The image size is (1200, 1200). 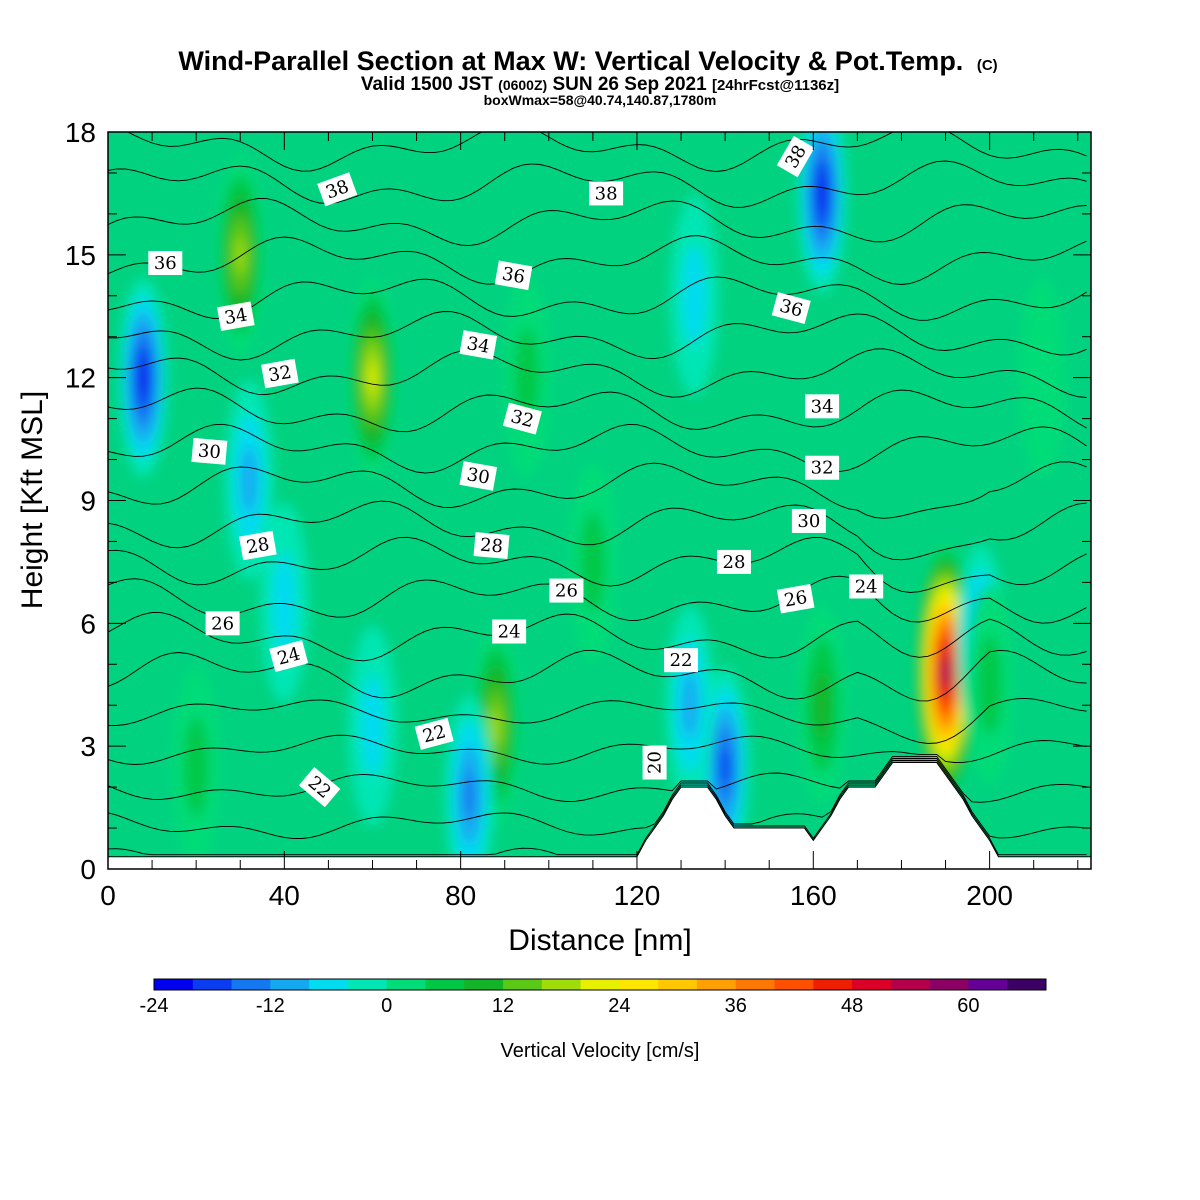 What do you see at coordinates (968, 1006) in the screenshot?
I see `colorbar-tick-60: 60` at bounding box center [968, 1006].